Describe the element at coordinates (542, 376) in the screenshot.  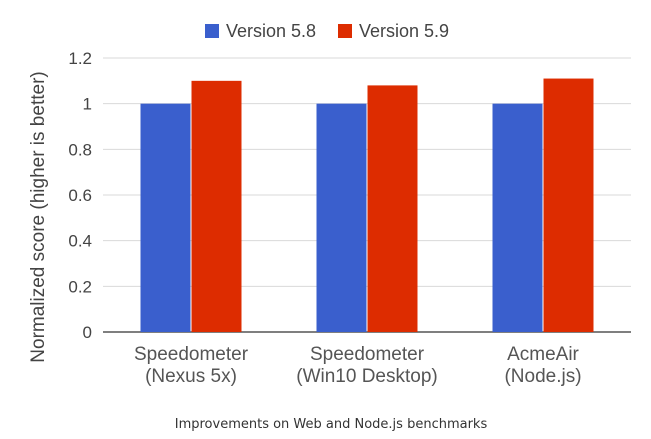
I see `x-category-label: (Node.js)` at that location.